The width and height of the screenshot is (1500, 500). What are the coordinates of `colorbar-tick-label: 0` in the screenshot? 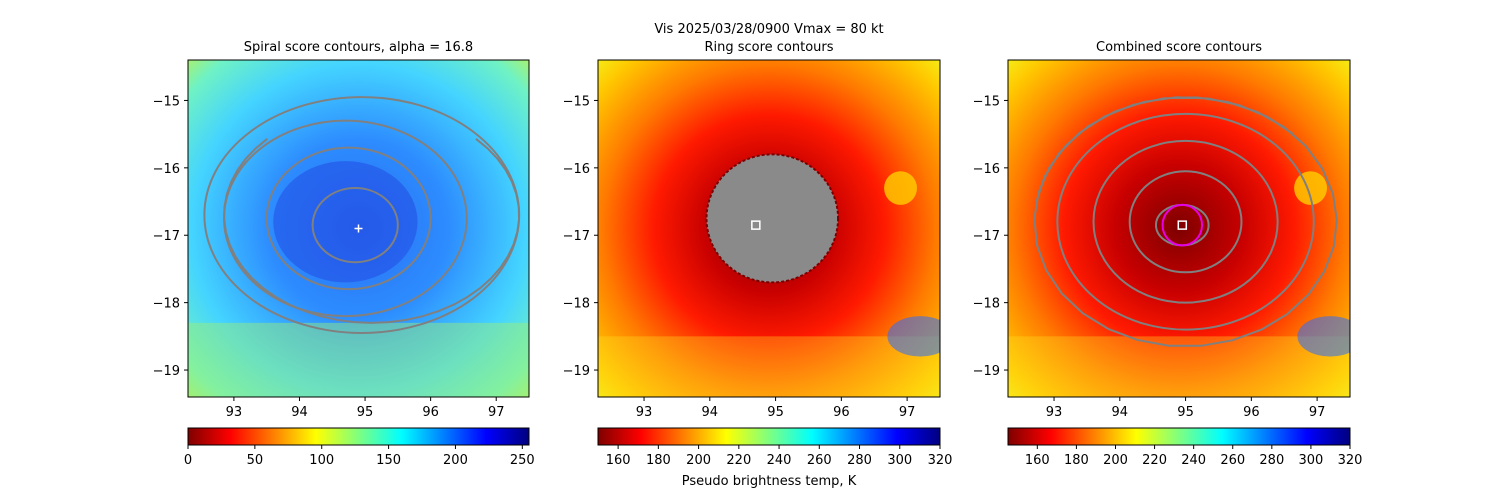 It's located at (188, 460).